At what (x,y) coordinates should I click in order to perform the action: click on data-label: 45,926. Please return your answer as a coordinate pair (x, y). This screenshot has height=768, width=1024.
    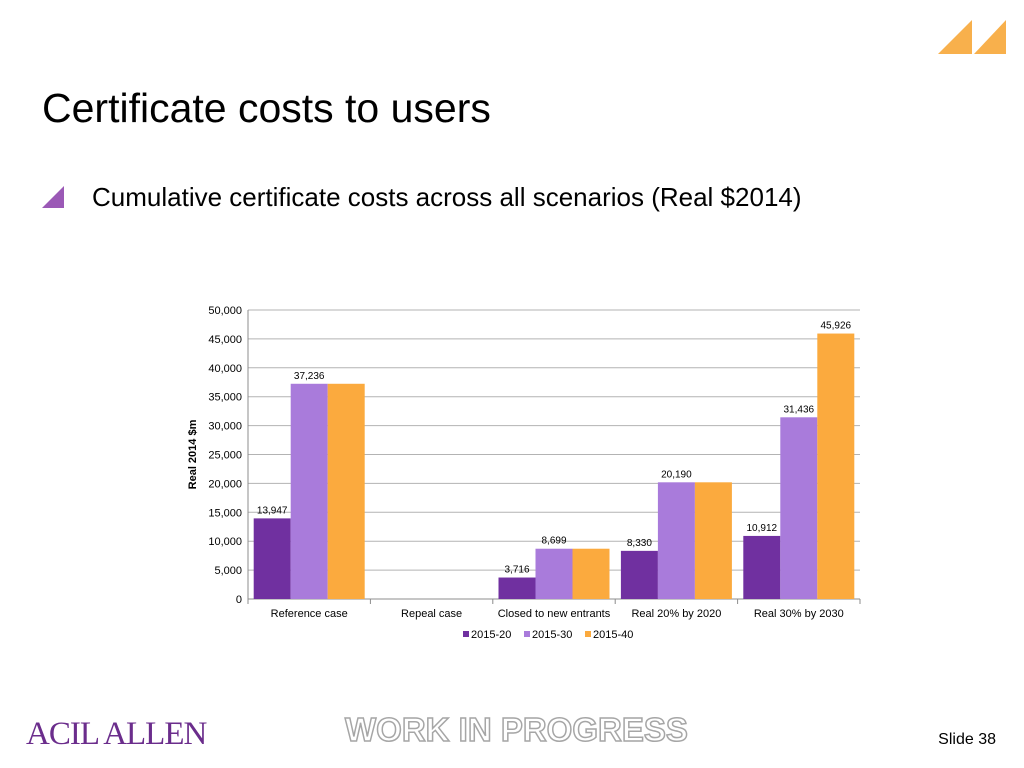
    Looking at the image, I should click on (836, 326).